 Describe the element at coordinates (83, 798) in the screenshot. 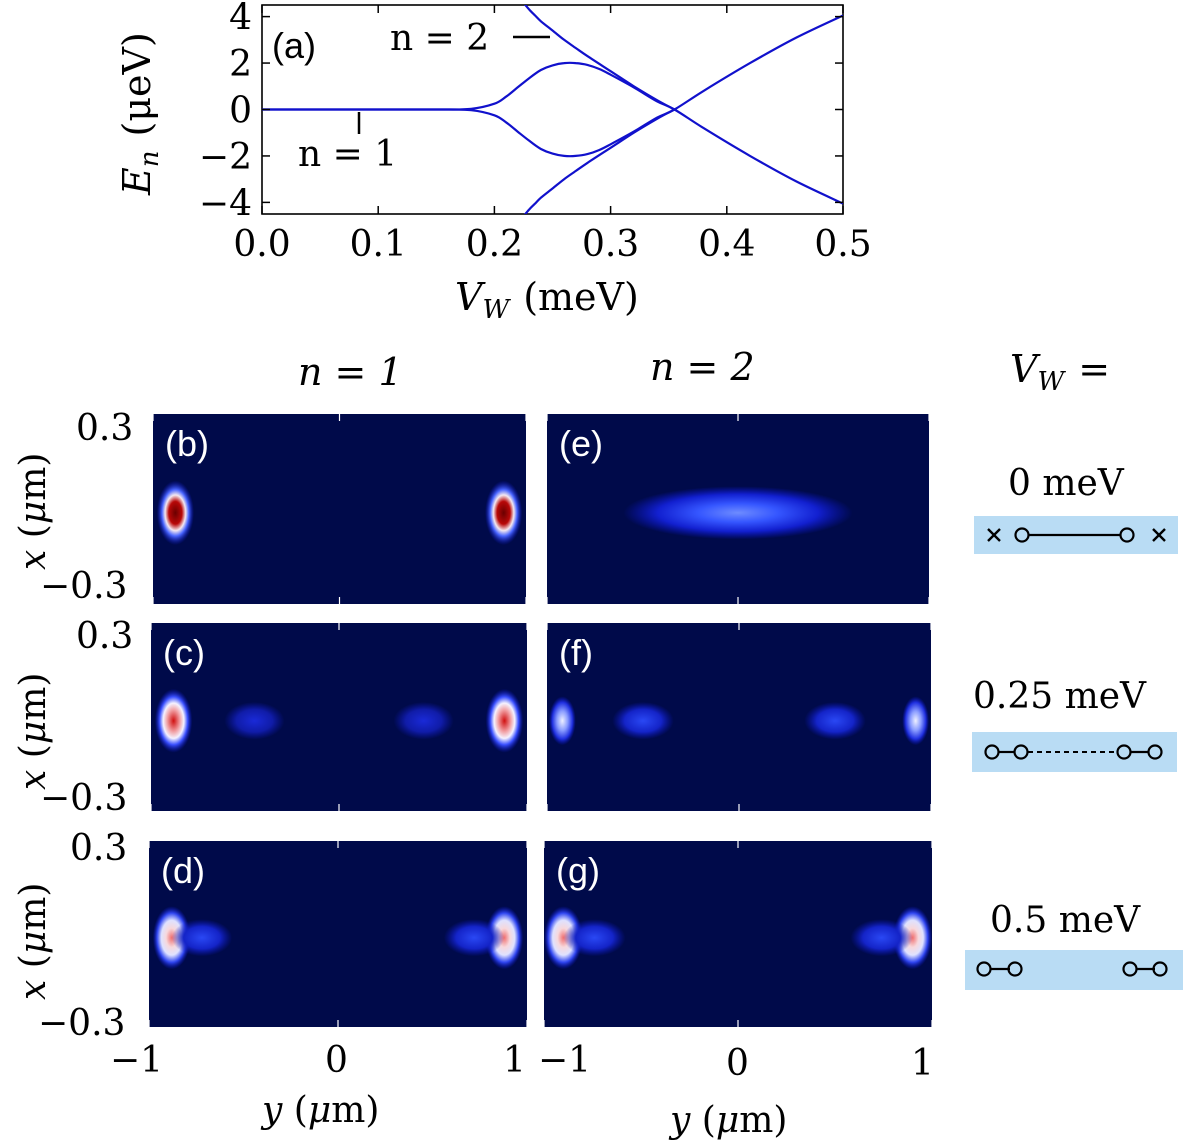

I see `ytick-row2-bottom: −0.3` at that location.